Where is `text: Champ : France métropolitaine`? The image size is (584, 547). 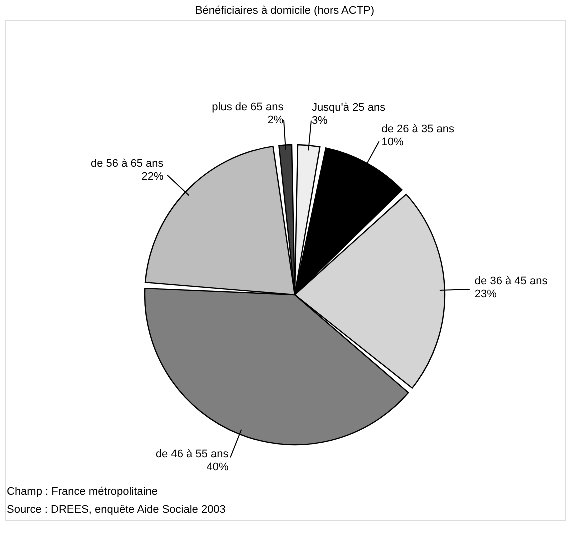
text: Champ : France métropolitaine is located at coordinates (82, 492).